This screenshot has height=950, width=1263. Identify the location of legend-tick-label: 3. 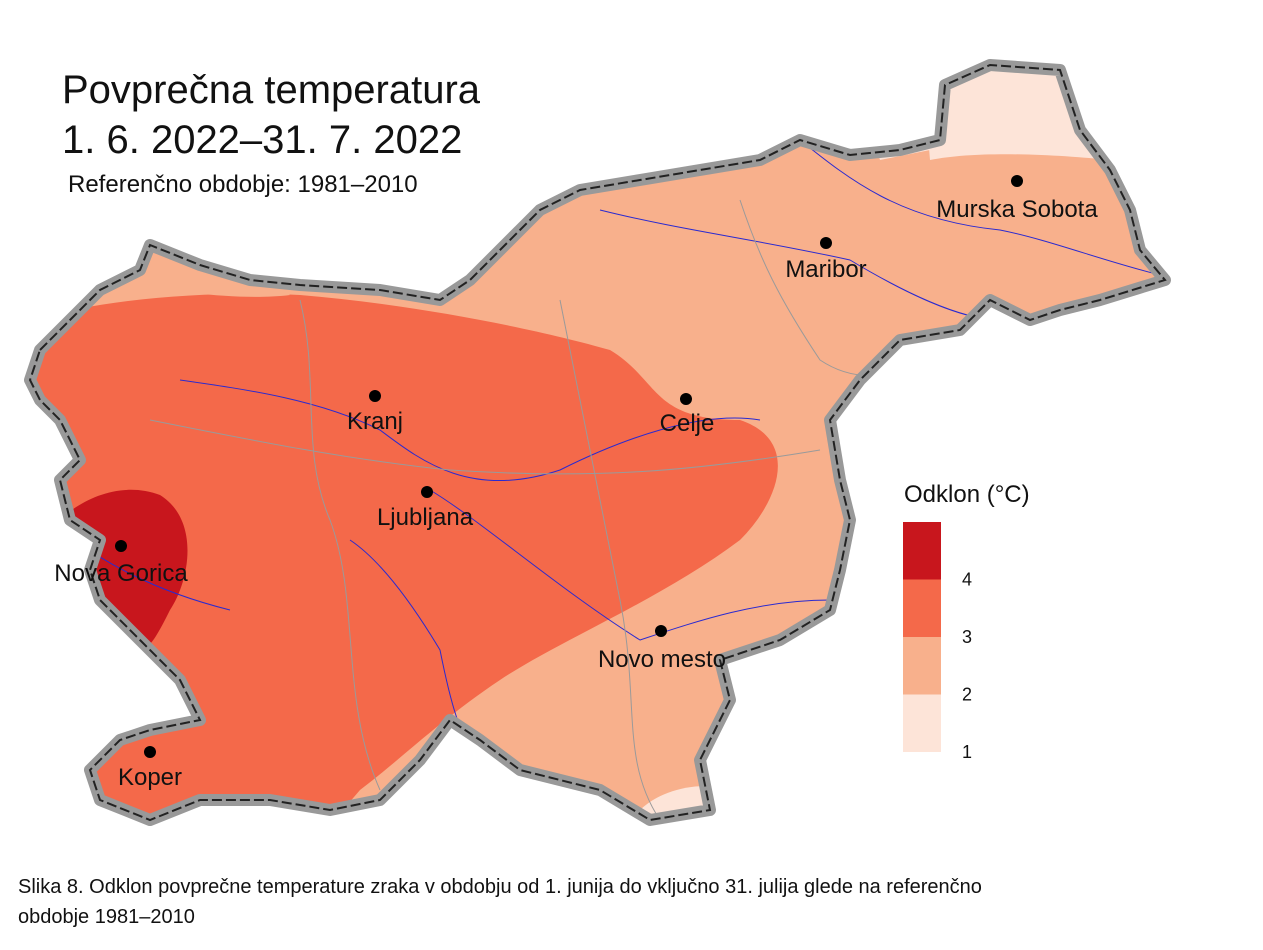
(967, 637).